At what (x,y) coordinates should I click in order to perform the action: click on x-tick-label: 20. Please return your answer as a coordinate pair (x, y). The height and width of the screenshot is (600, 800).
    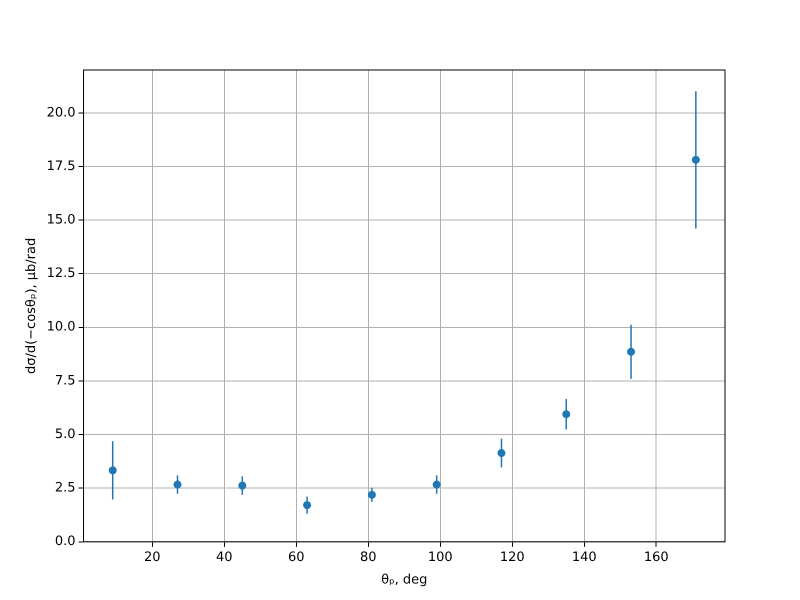
    Looking at the image, I should click on (152, 557).